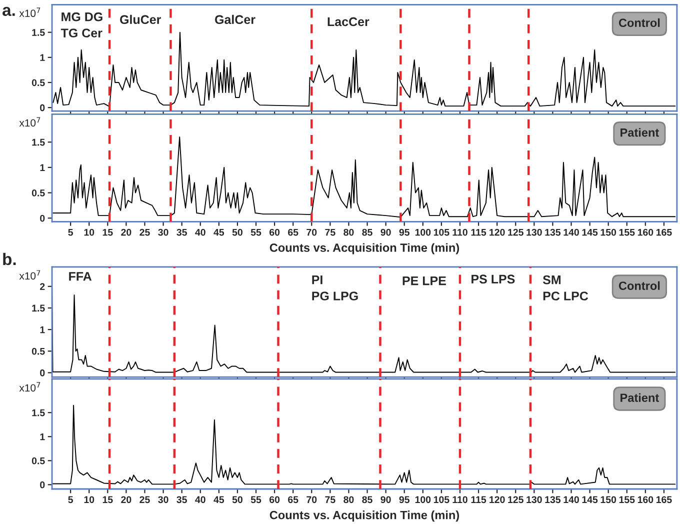 The width and height of the screenshot is (680, 524). Describe the element at coordinates (81, 25) in the screenshot. I see `annotation: MG DG TG Cer` at that location.